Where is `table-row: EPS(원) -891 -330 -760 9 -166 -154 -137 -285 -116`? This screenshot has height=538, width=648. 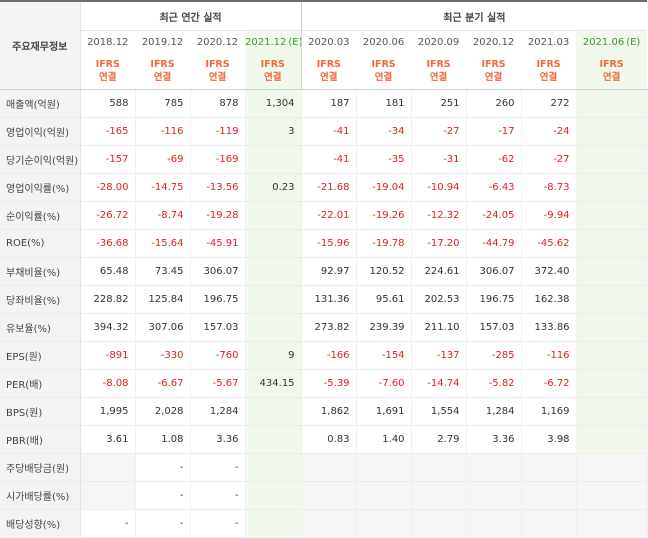
table-row: EPS(원) -891 -330 -760 9 -166 -154 -137 -285 -116 is located at coordinates (324, 355).